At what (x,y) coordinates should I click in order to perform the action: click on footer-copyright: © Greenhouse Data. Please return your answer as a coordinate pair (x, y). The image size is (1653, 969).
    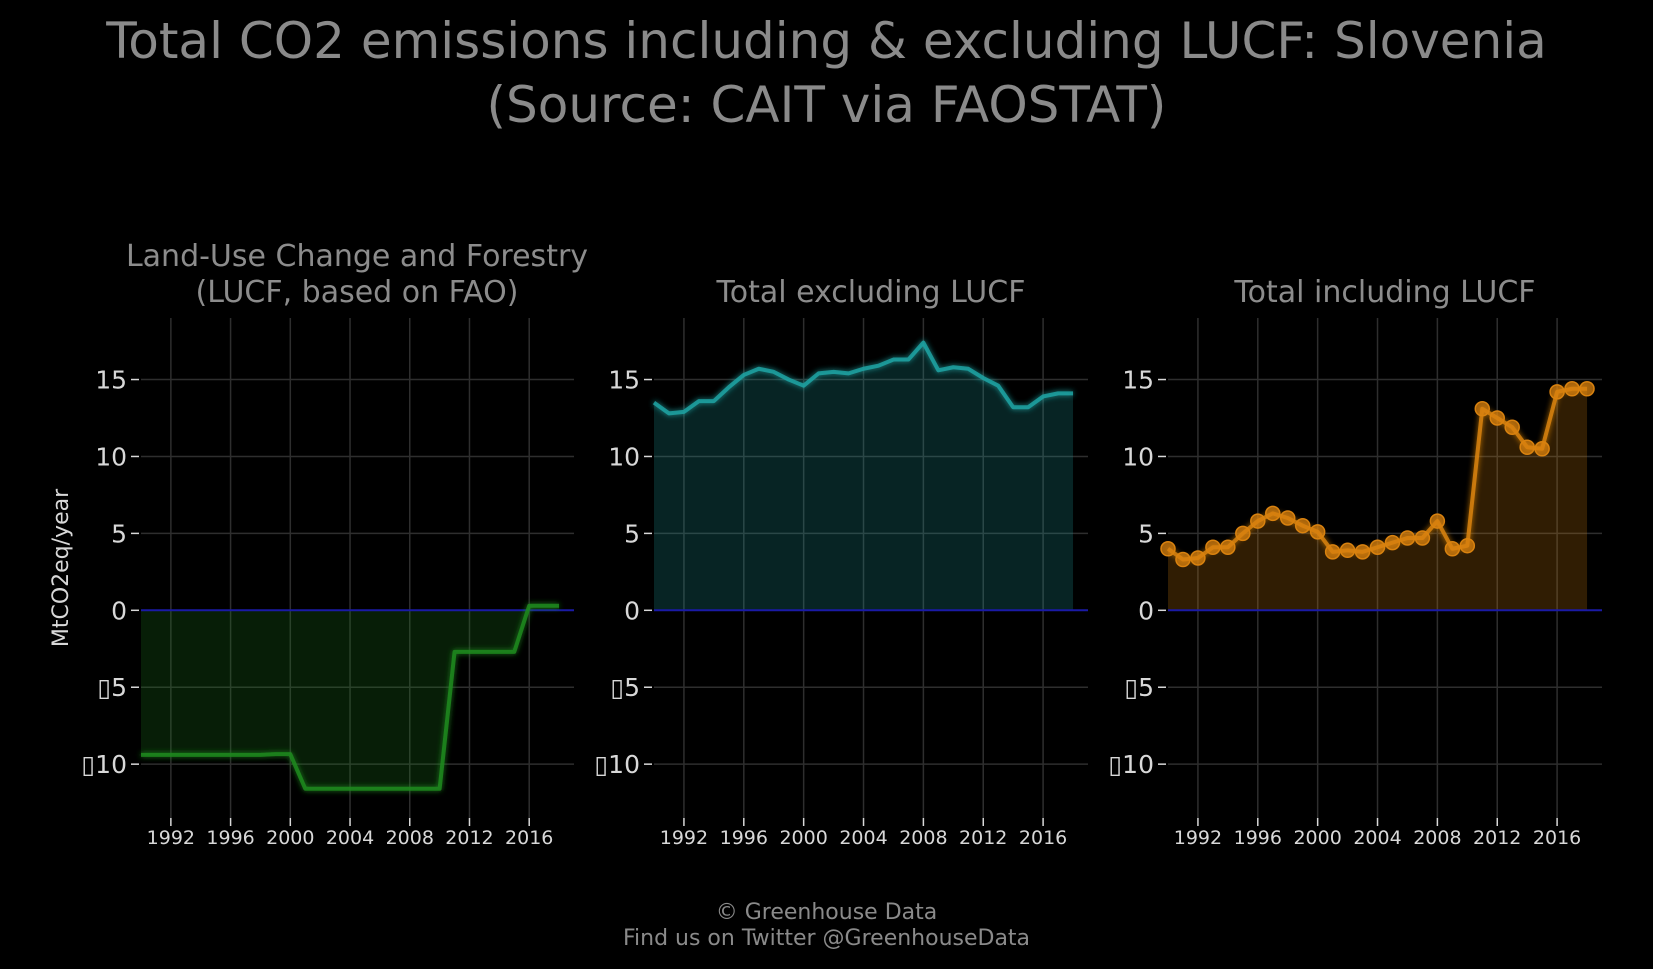
    Looking at the image, I should click on (826, 912).